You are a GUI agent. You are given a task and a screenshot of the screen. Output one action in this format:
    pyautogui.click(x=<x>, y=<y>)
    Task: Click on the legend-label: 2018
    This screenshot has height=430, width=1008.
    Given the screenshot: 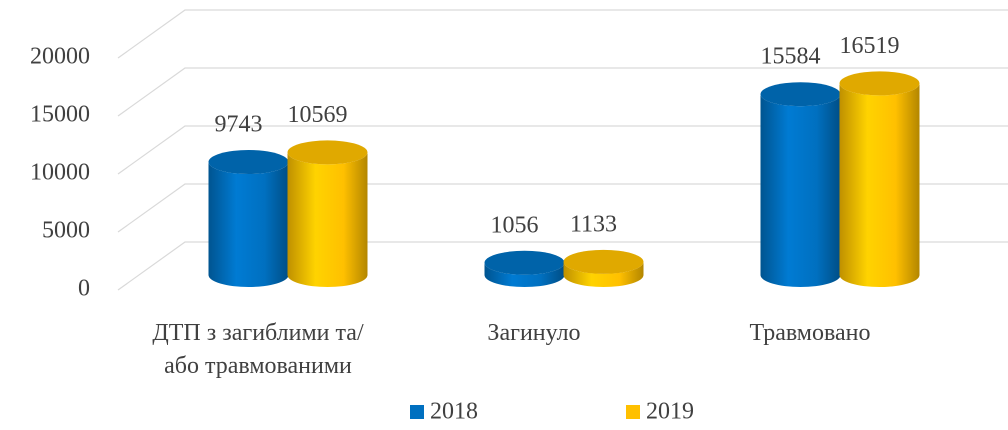 What is the action you would take?
    pyautogui.click(x=454, y=412)
    